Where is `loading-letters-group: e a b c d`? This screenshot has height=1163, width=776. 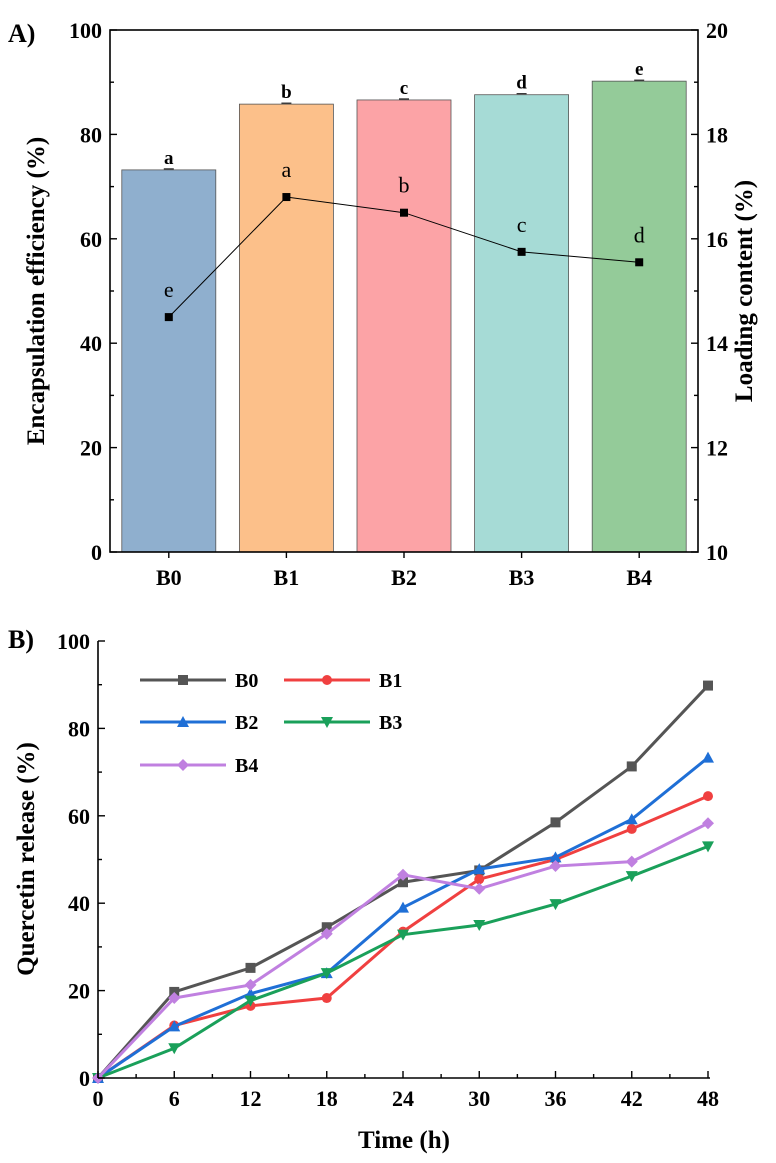 loading-letters-group: e a b c d is located at coordinates (404, 229).